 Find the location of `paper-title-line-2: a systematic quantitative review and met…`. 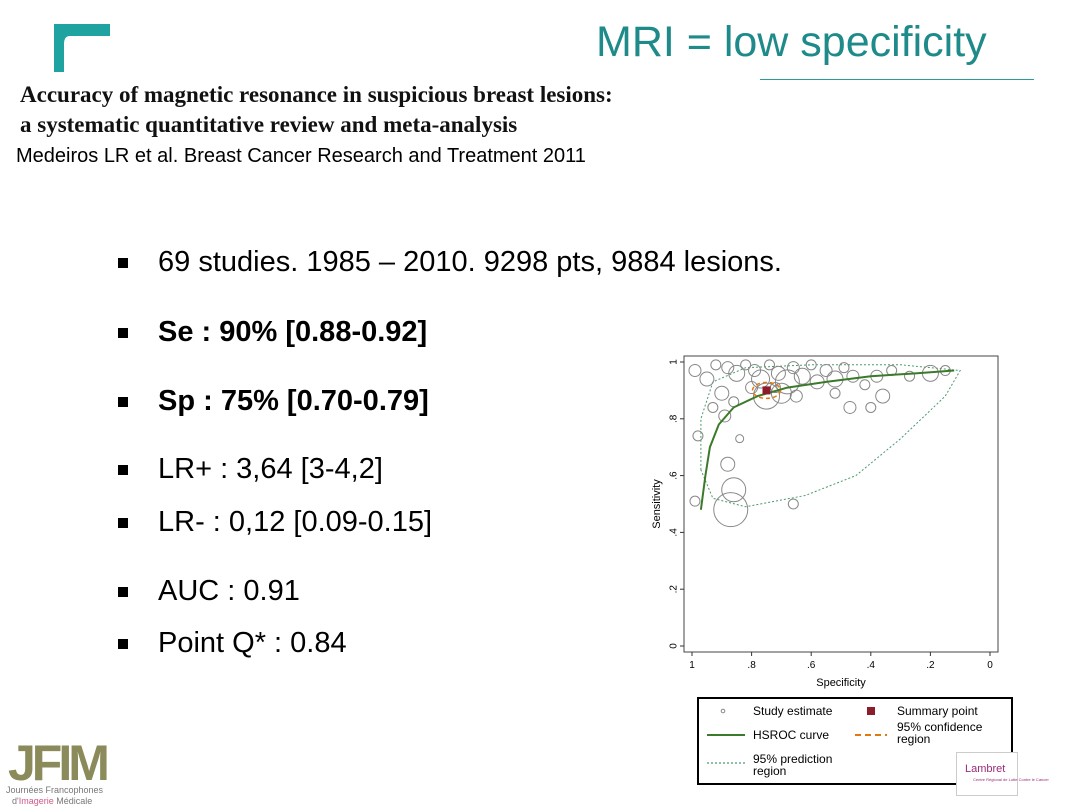

paper-title-line-2: a systematic quantitative review and met… is located at coordinates (269, 124).